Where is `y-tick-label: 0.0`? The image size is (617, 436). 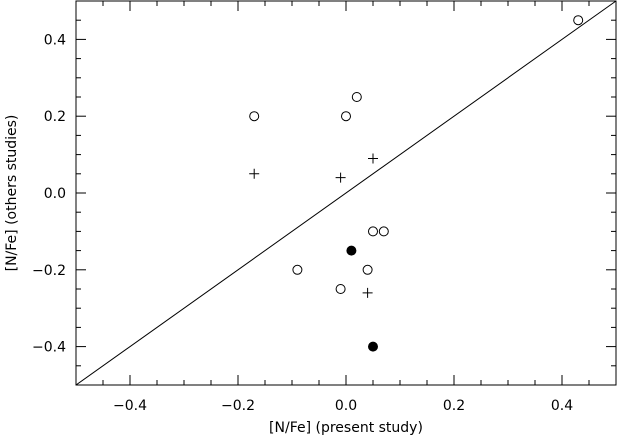
y-tick-label: 0.0 is located at coordinates (55, 194).